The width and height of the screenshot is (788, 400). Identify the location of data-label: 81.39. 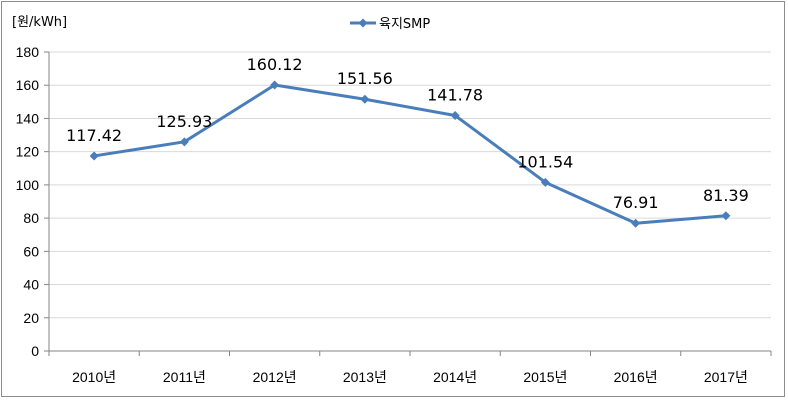
(726, 195).